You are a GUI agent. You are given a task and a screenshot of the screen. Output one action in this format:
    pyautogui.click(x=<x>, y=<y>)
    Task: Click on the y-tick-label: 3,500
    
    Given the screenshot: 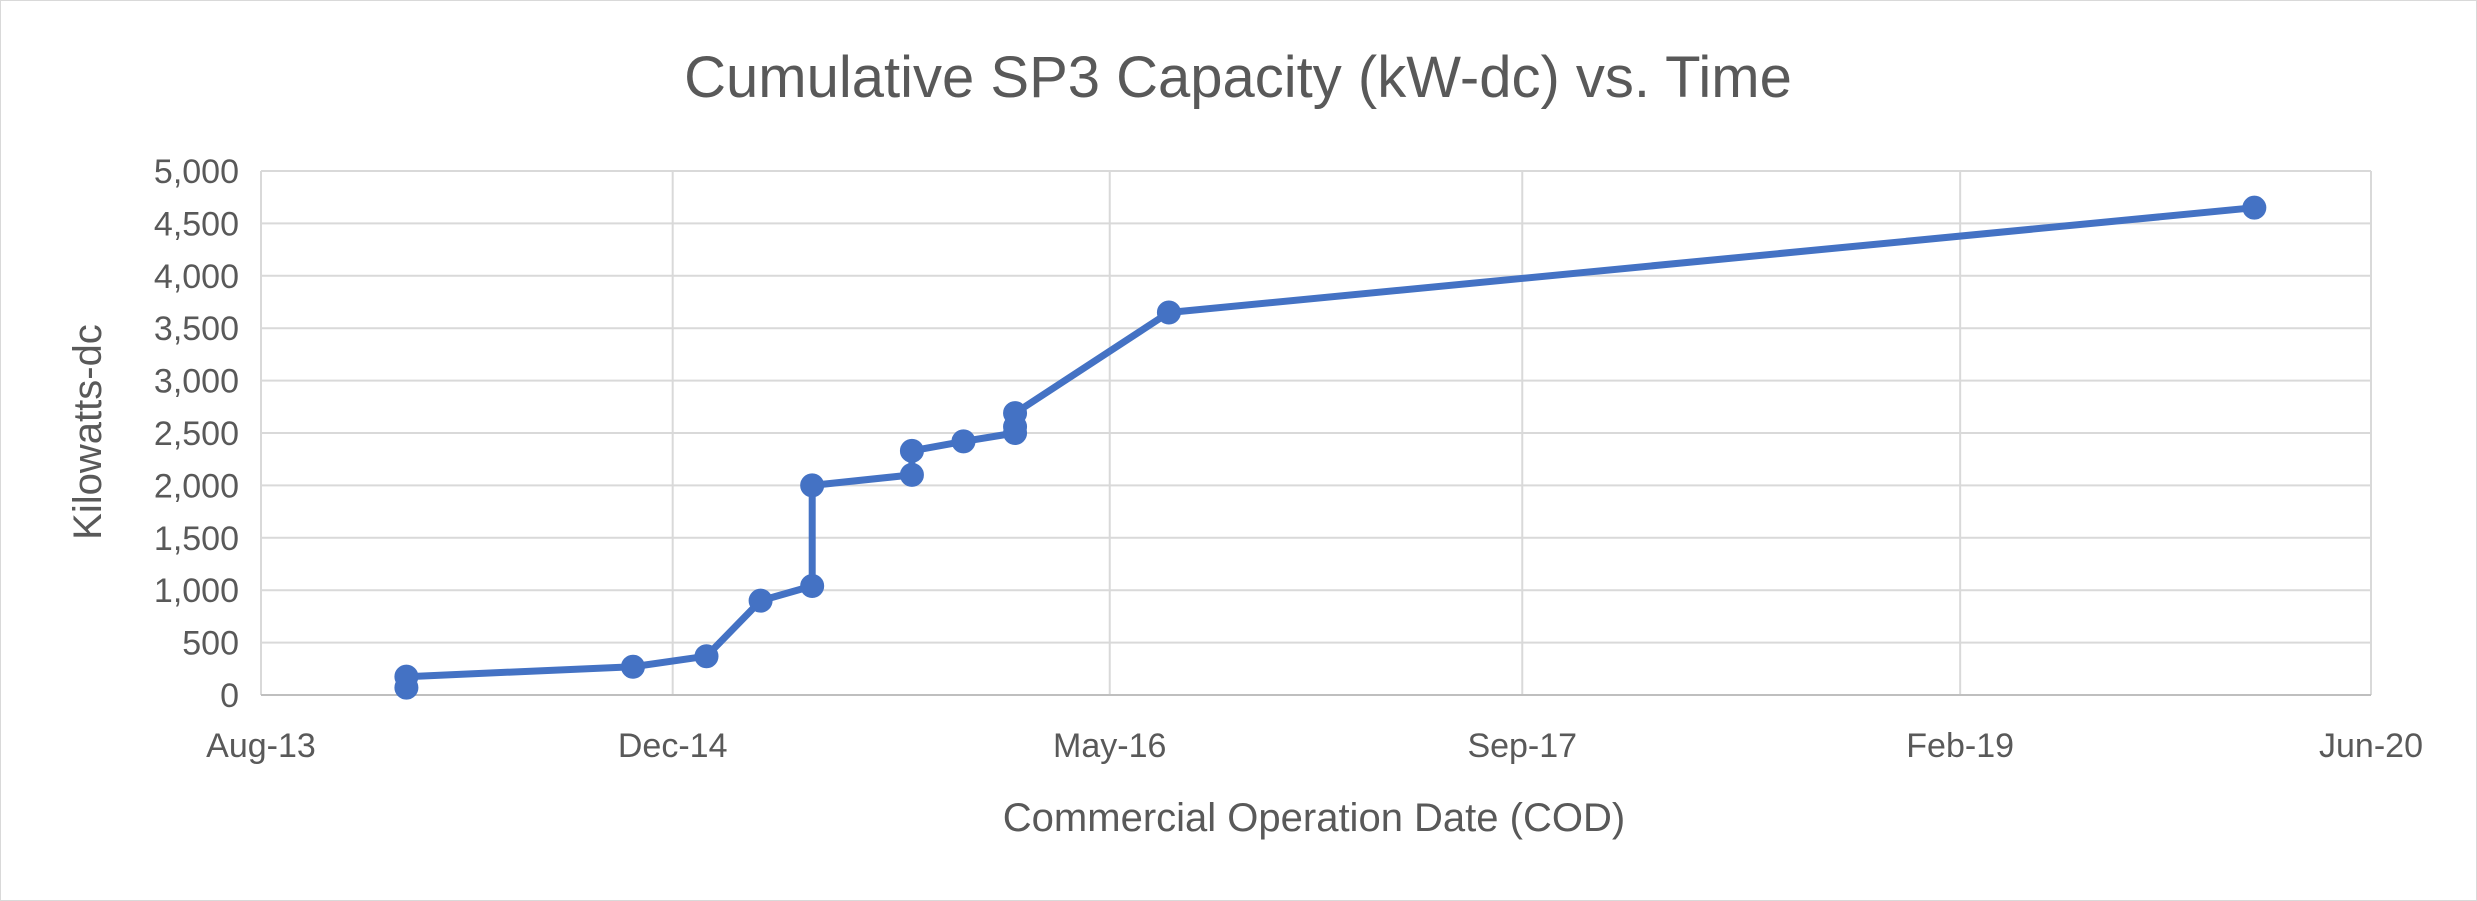 What is the action you would take?
    pyautogui.click(x=196, y=329)
    